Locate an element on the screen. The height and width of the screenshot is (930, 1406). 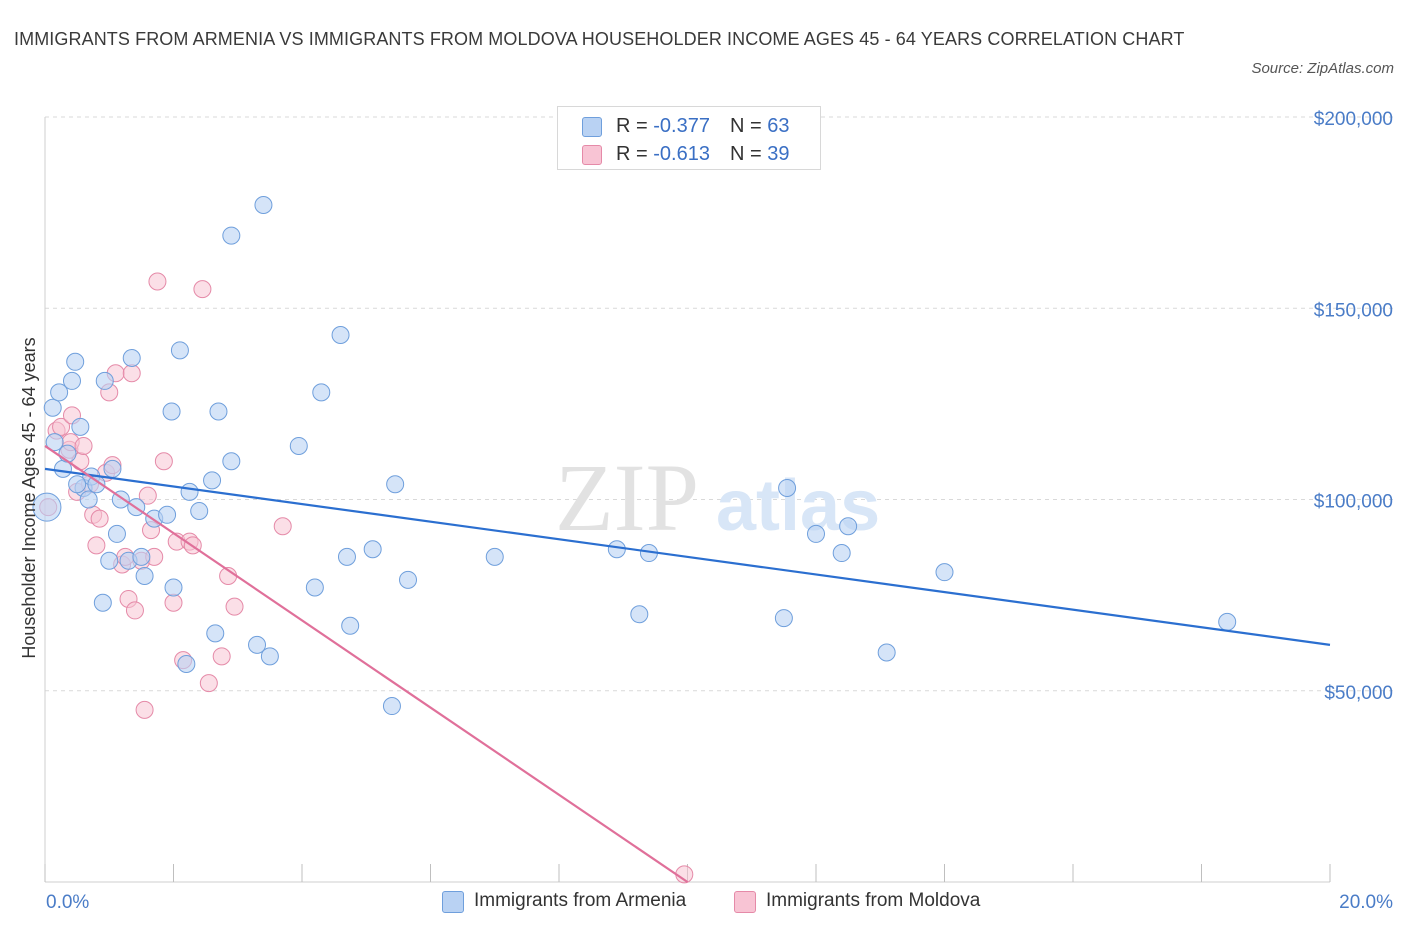
stats-legend: R = -0.377 N = 63 R = -0.613 N = 39 is located at coordinates (689, 138).